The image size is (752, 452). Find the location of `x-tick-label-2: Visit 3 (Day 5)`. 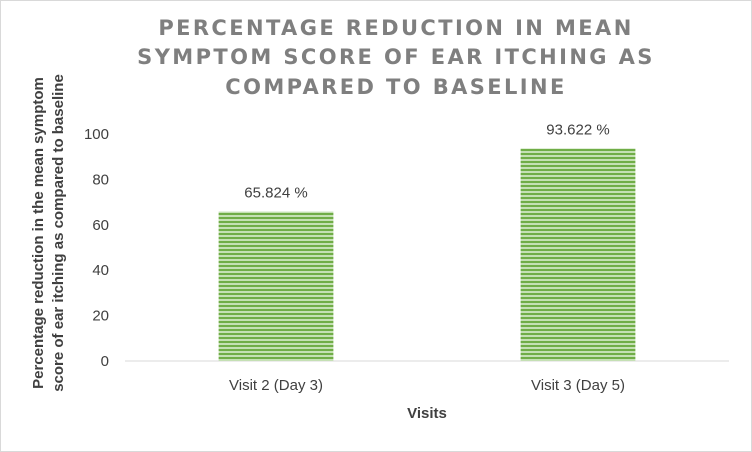

x-tick-label-2: Visit 3 (Day 5) is located at coordinates (578, 385).